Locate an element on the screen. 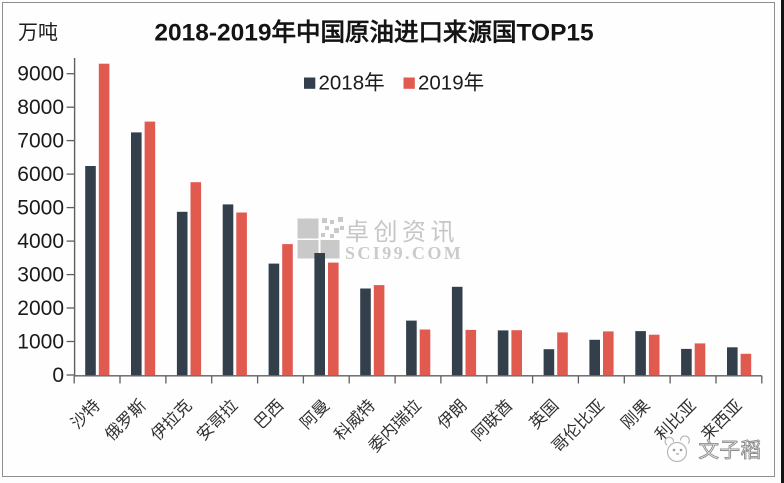  svg-text: 万吨 is located at coordinates (38, 32).